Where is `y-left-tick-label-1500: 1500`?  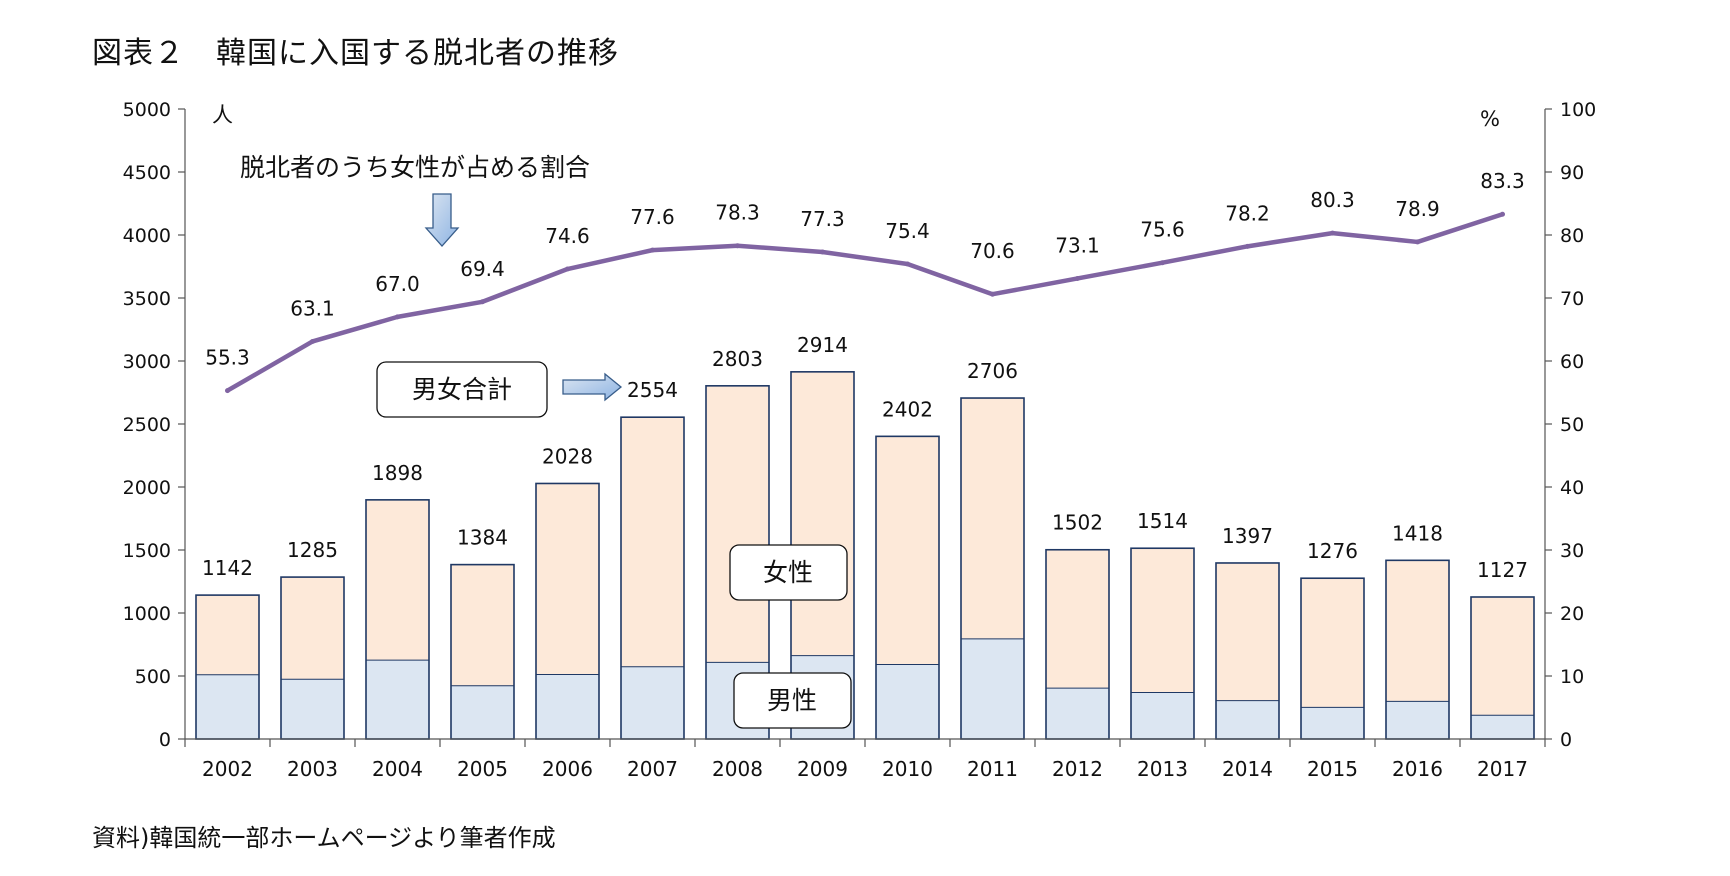
y-left-tick-label-1500: 1500 is located at coordinates (147, 551).